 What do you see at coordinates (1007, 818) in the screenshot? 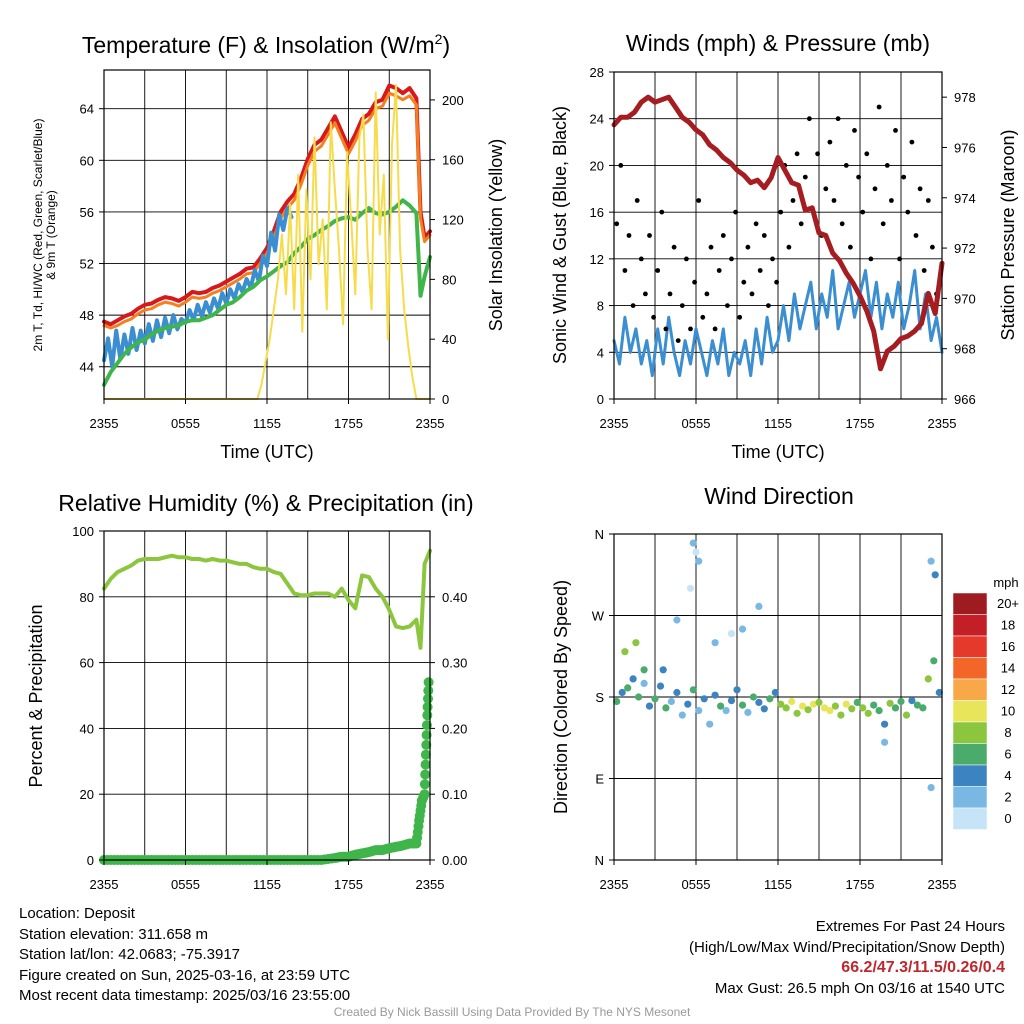
I see `legend-label: 0` at bounding box center [1007, 818].